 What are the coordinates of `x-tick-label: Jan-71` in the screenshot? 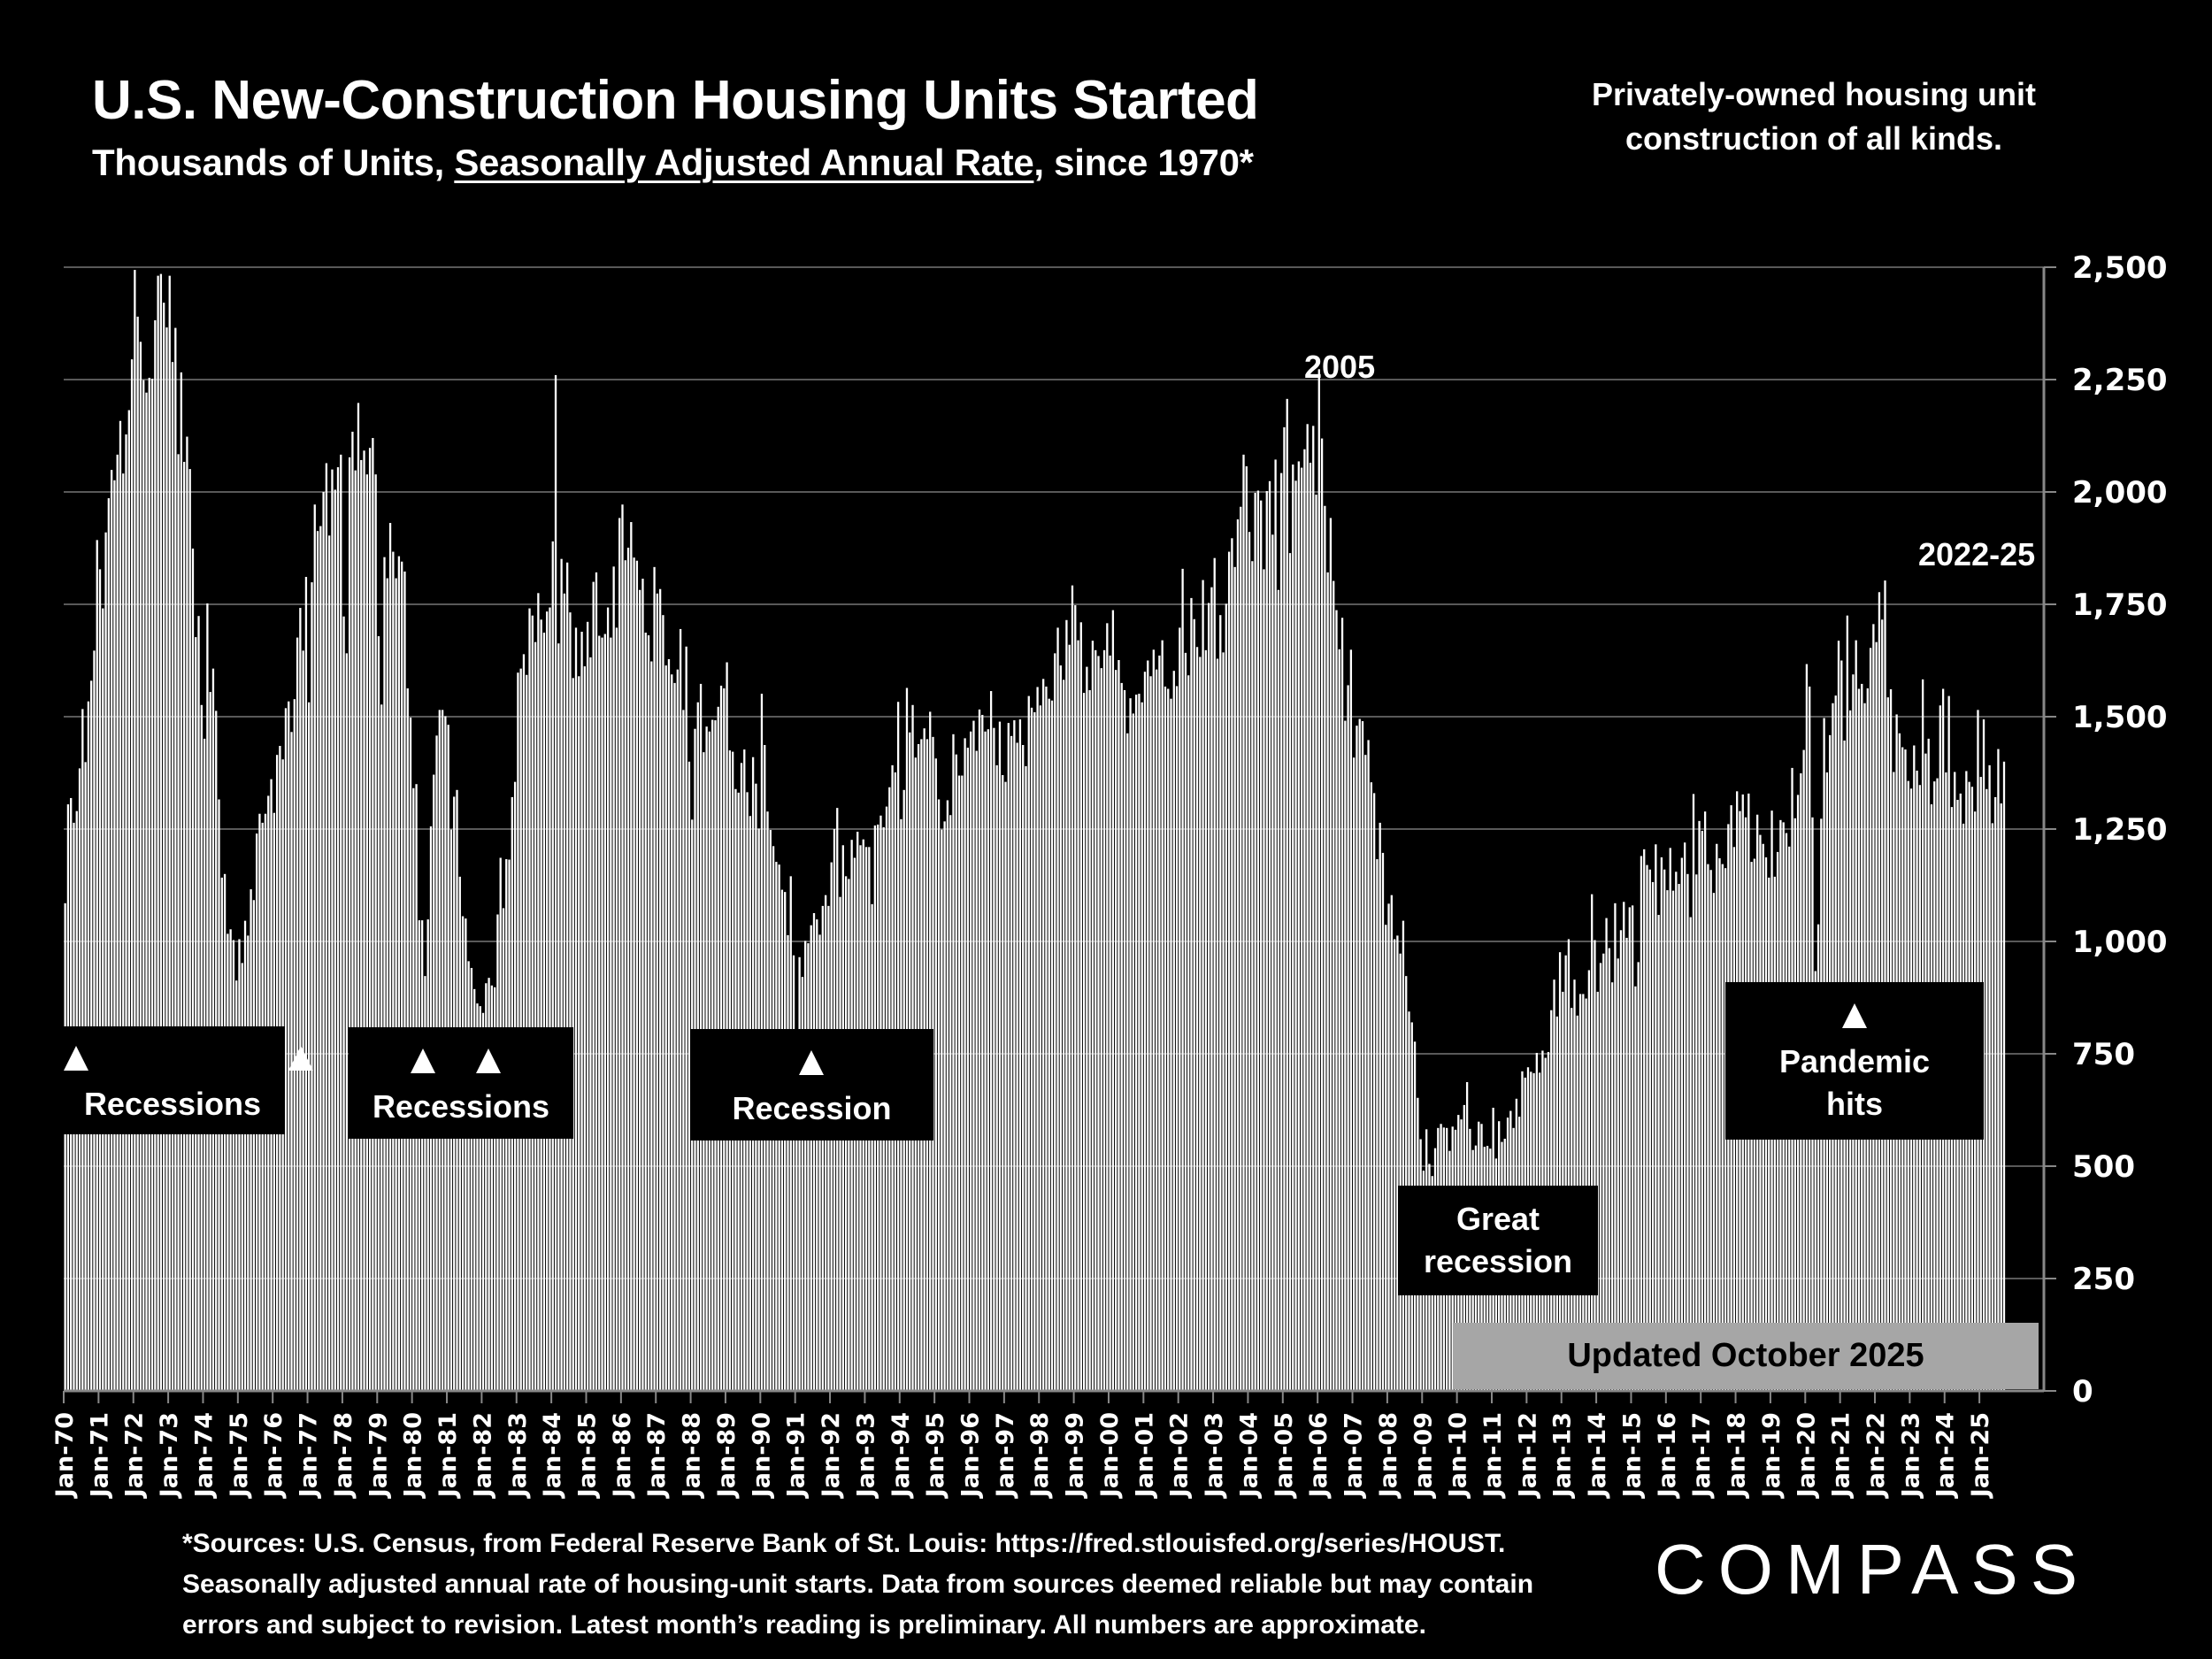 It's located at (100, 1456).